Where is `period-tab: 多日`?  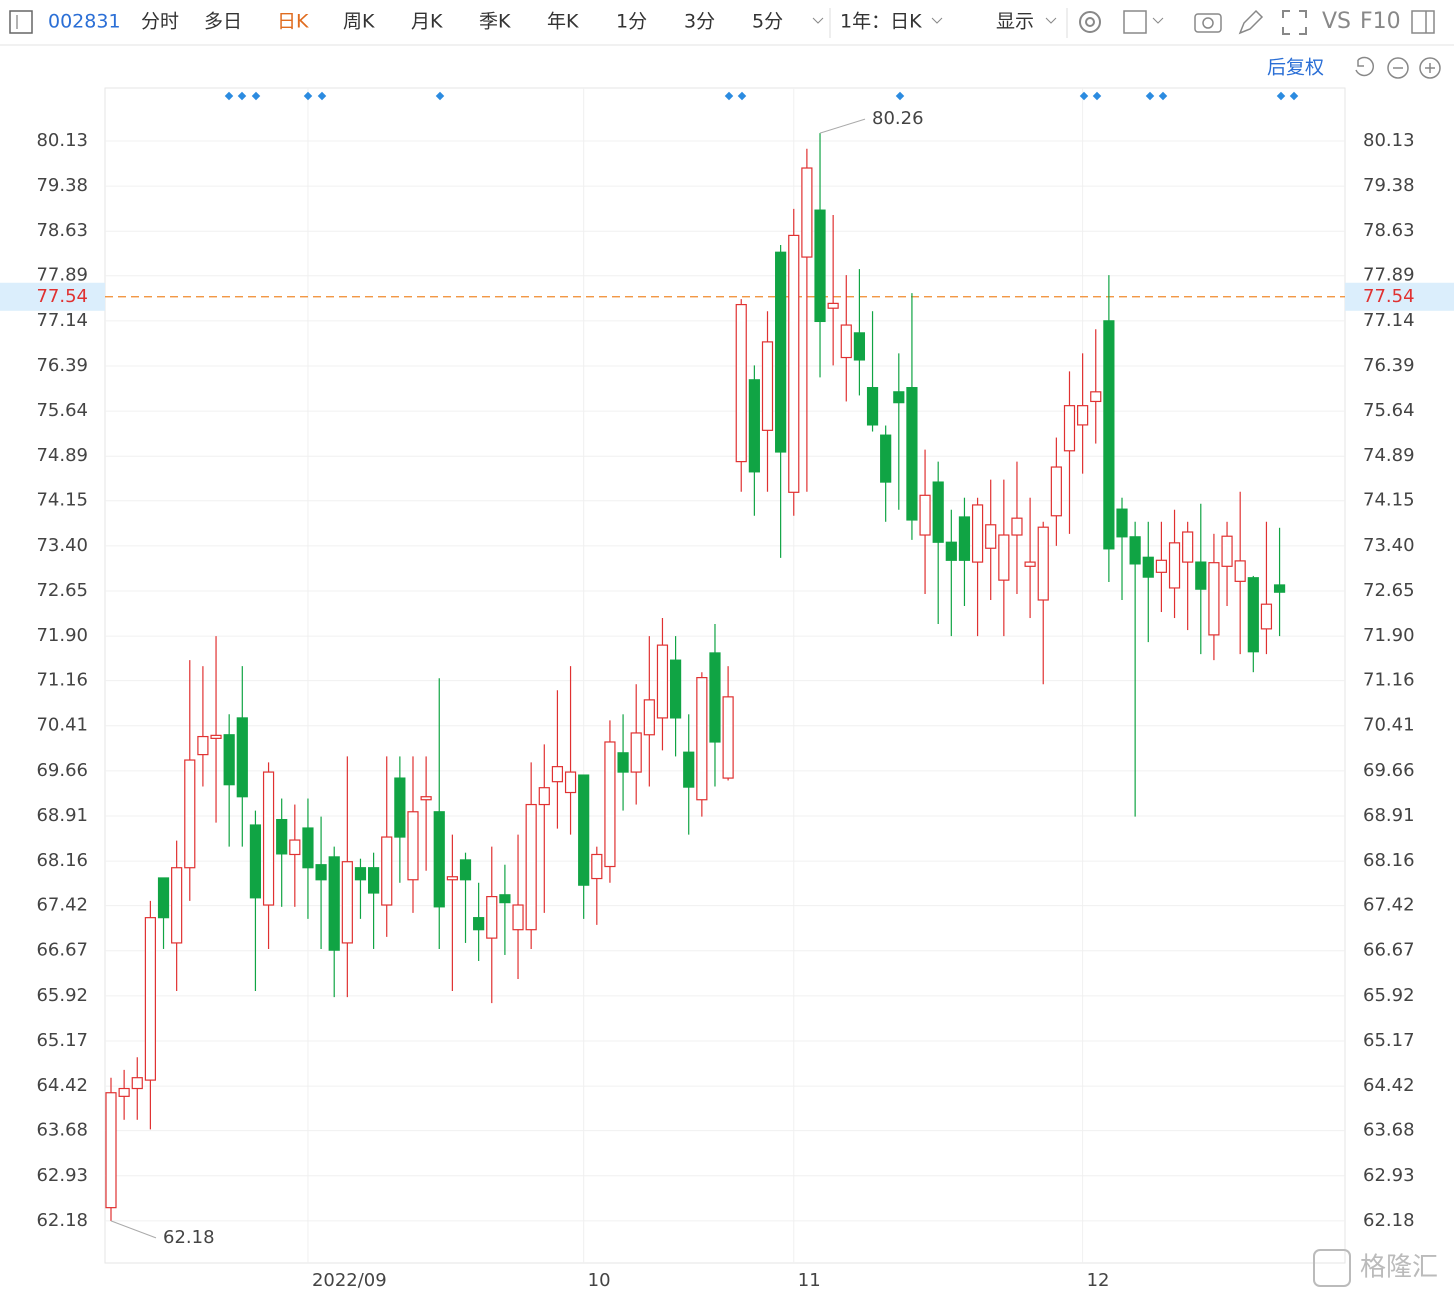 period-tab: 多日 is located at coordinates (223, 22).